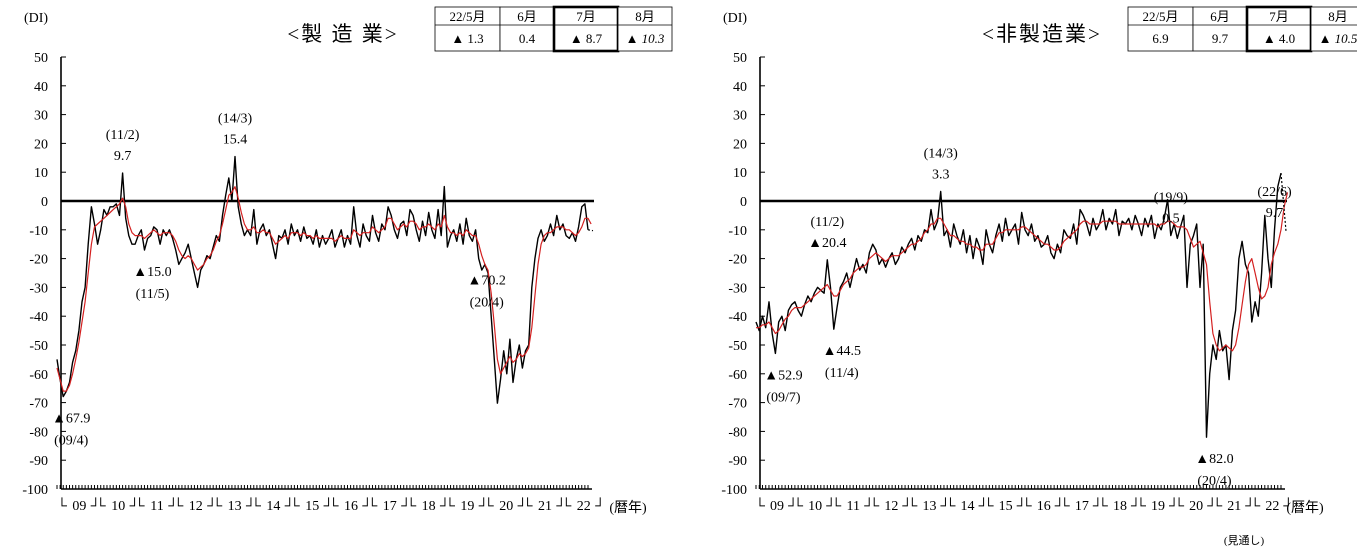 This screenshot has width=1357, height=549. What do you see at coordinates (842, 351) in the screenshot?
I see `annotation-value: ▲44.5` at bounding box center [842, 351].